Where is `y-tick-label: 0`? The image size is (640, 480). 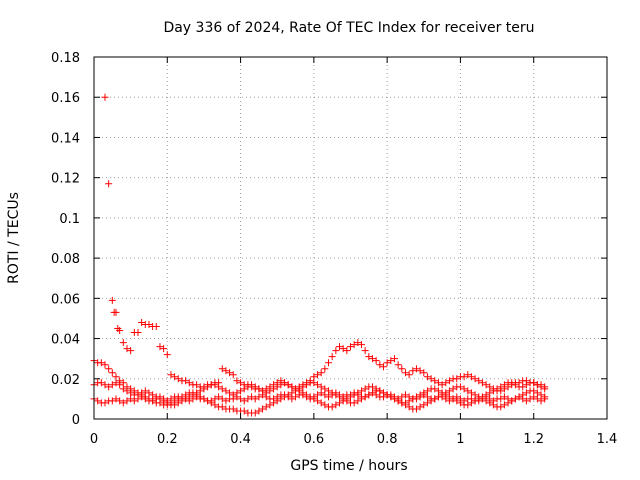
y-tick-label: 0 is located at coordinates (76, 420).